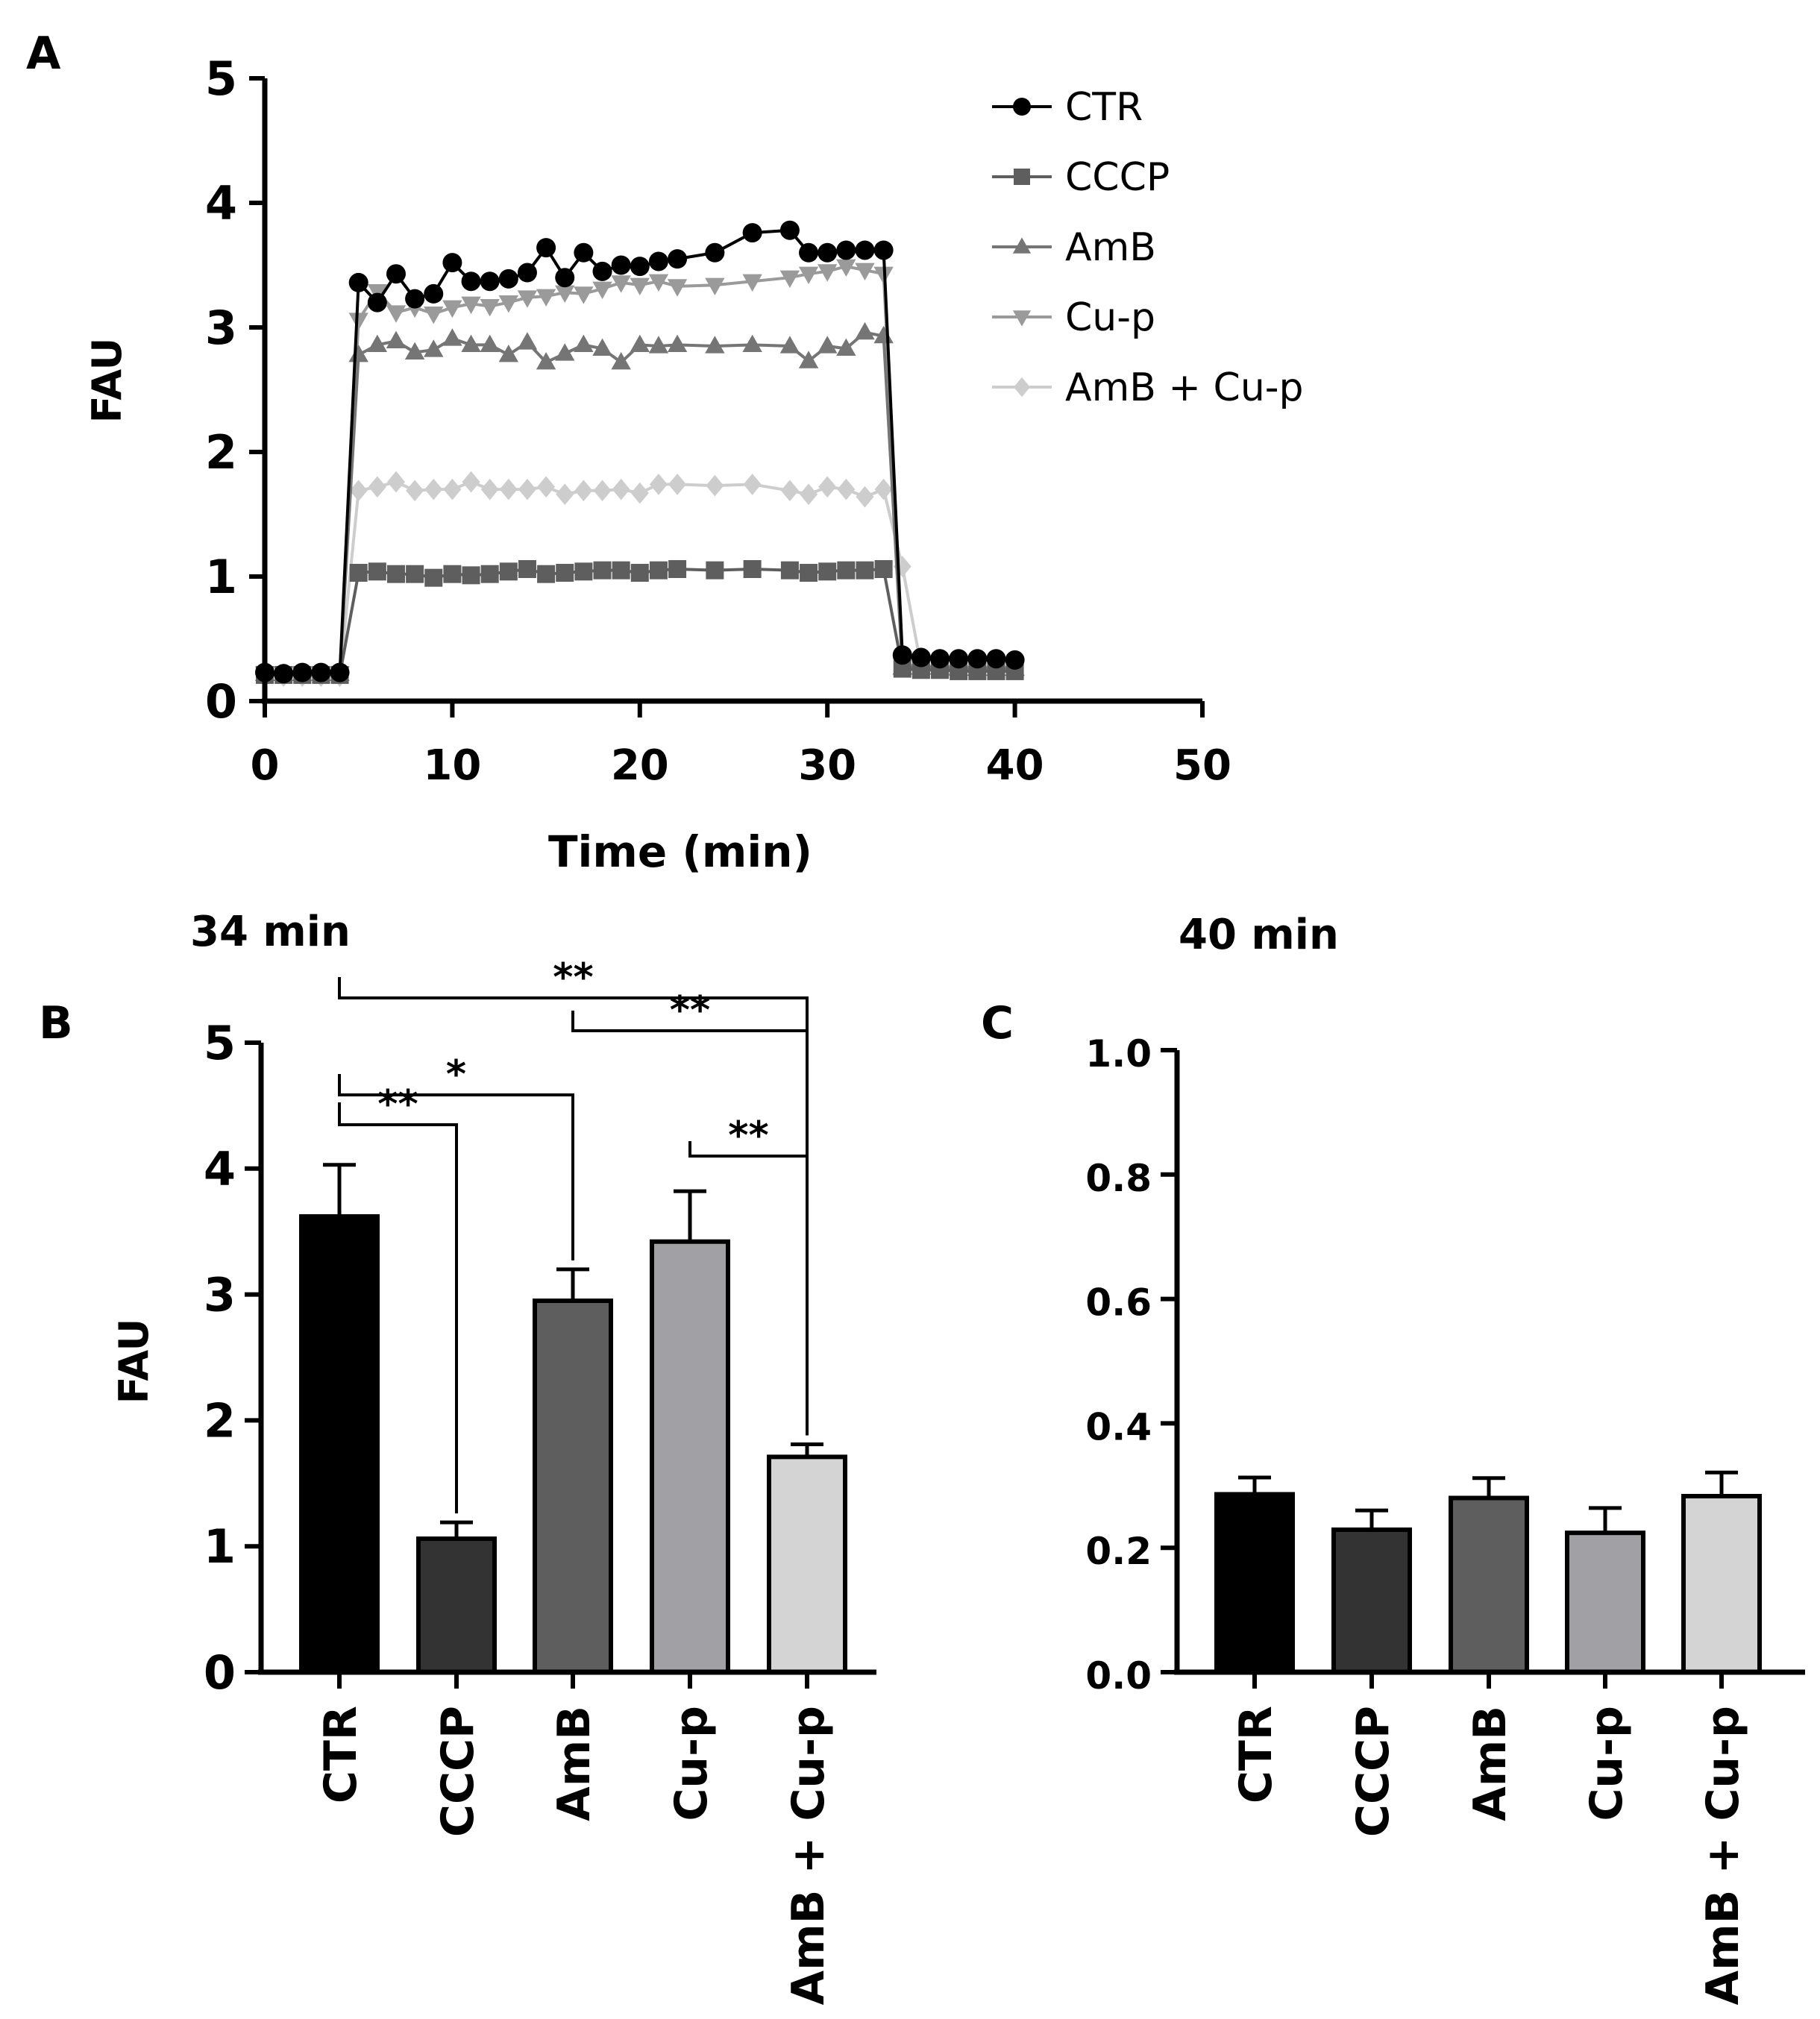 Image resolution: width=1820 pixels, height=2019 pixels. I want to click on panel-c-y-tick-label: 0.6, so click(1118, 1303).